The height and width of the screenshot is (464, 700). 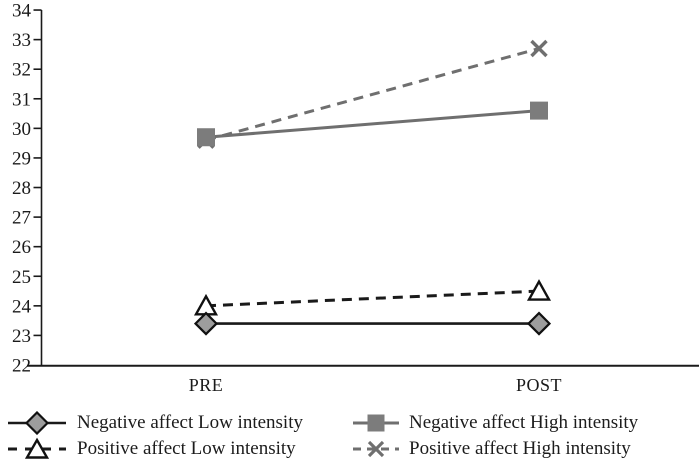 What do you see at coordinates (22, 306) in the screenshot?
I see `y-tick-label: 24` at bounding box center [22, 306].